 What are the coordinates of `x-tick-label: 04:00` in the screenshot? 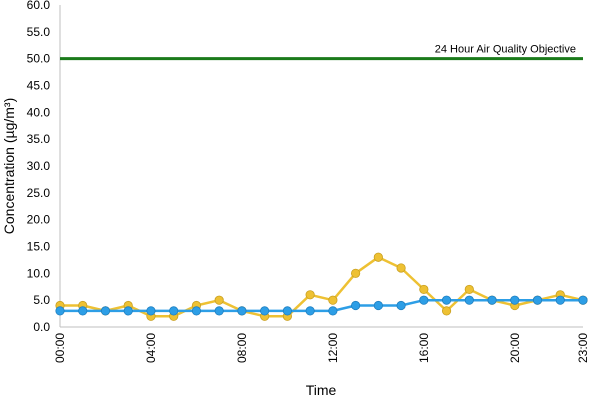 It's located at (151, 348).